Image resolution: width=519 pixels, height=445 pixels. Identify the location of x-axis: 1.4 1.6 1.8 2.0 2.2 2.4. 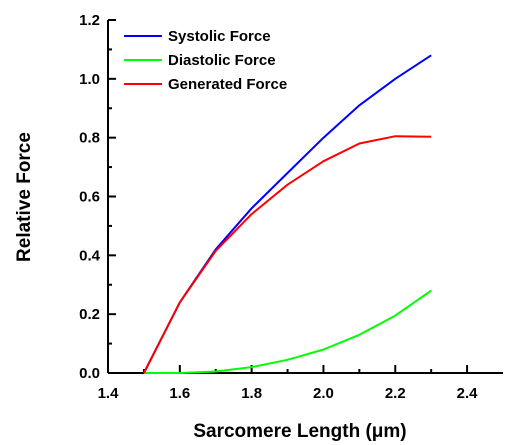
(288, 383).